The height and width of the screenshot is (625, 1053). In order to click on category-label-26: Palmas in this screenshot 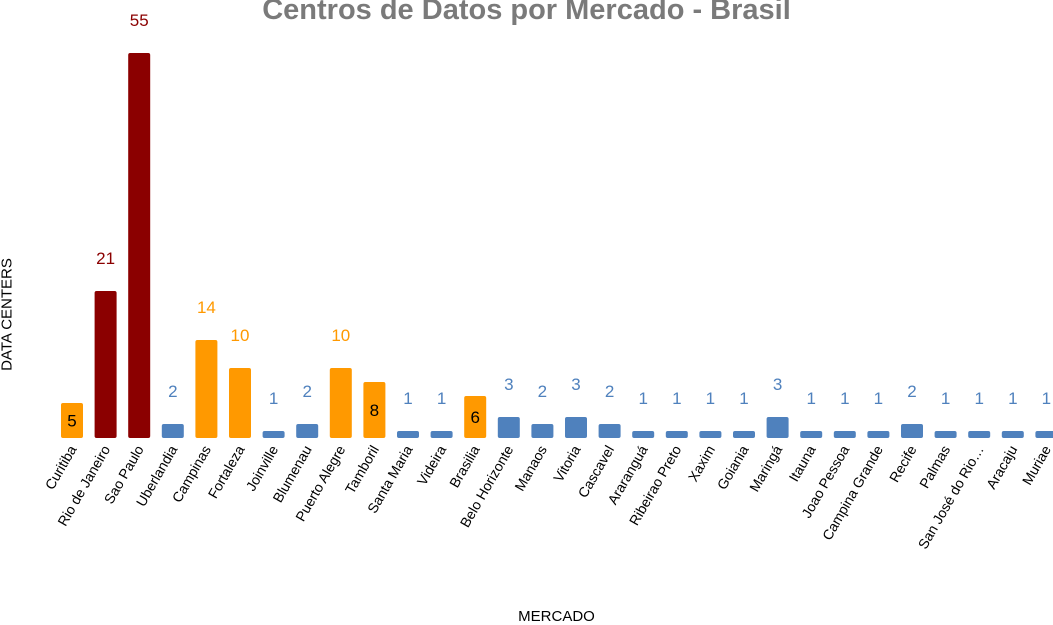, I will do `click(934, 467)`.